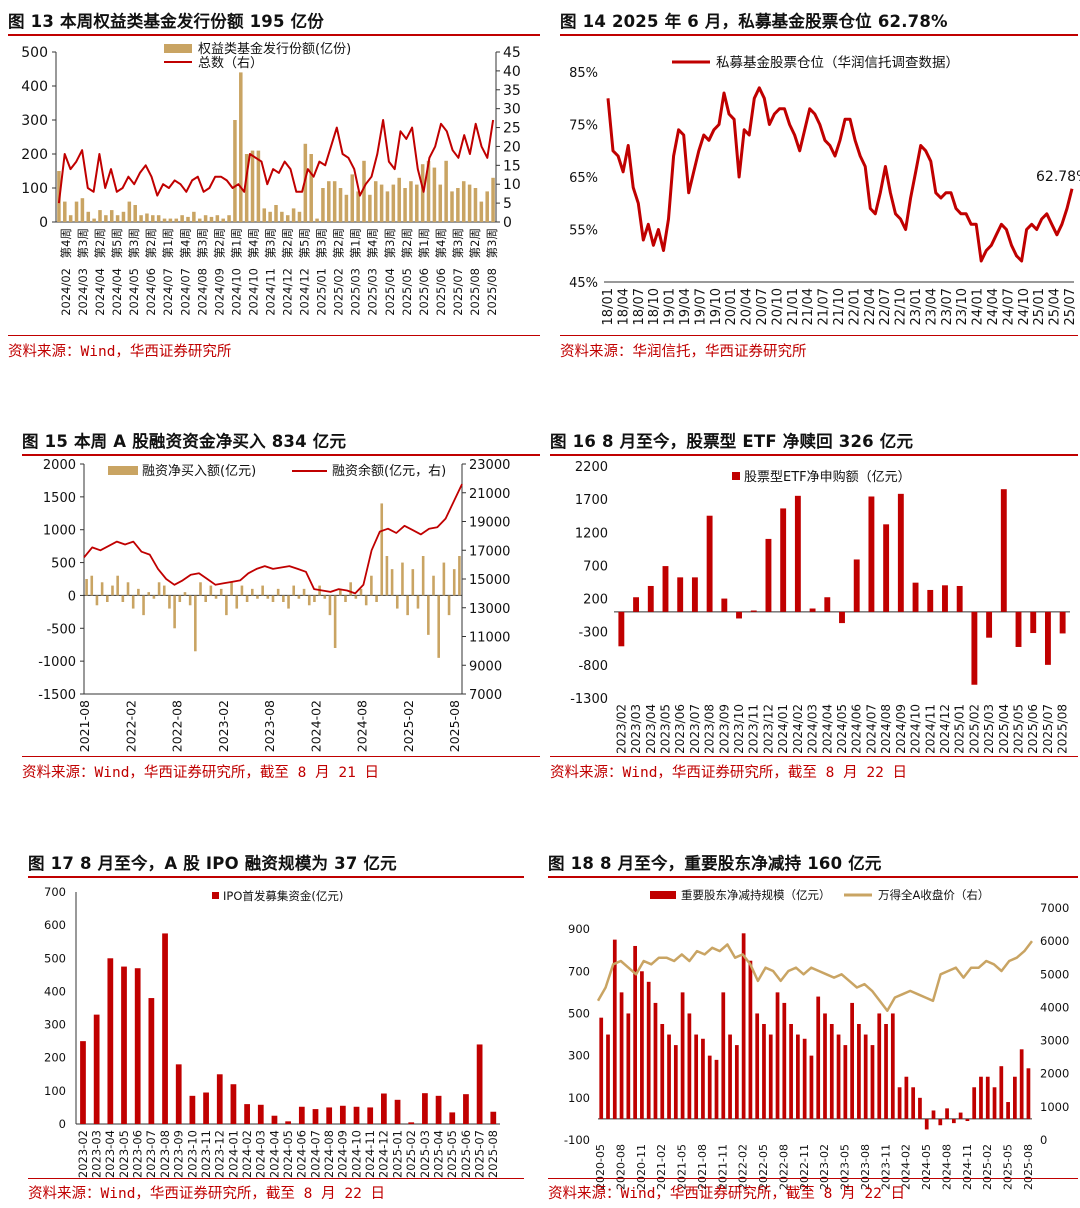 This screenshot has height=1208, width=1080. What do you see at coordinates (579, 971) in the screenshot?
I see `y-tick-label: 700` at bounding box center [579, 971].